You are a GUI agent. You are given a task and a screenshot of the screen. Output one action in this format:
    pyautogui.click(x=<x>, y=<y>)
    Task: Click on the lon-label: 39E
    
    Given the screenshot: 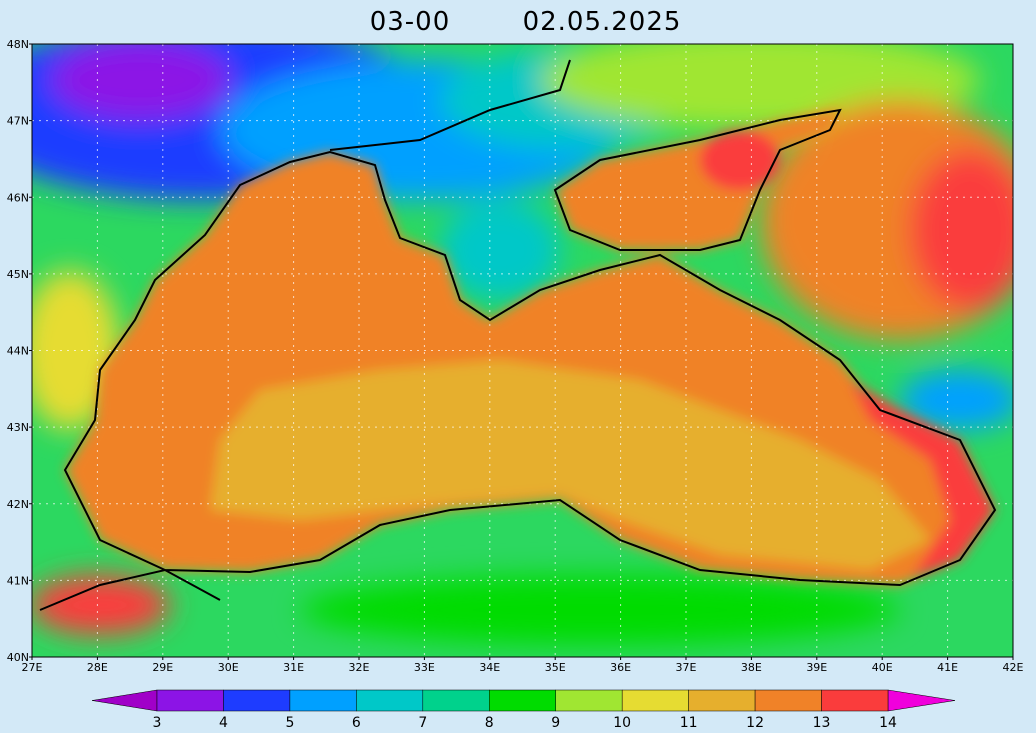 What is the action you would take?
    pyautogui.click(x=816, y=667)
    